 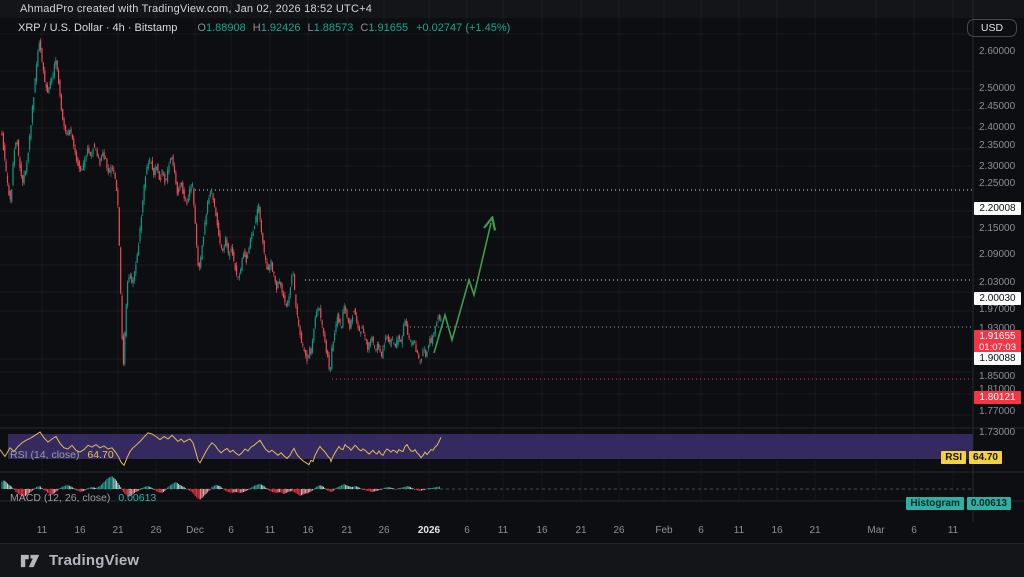 I want to click on price-axis-label: 2.35000, so click(x=997, y=145).